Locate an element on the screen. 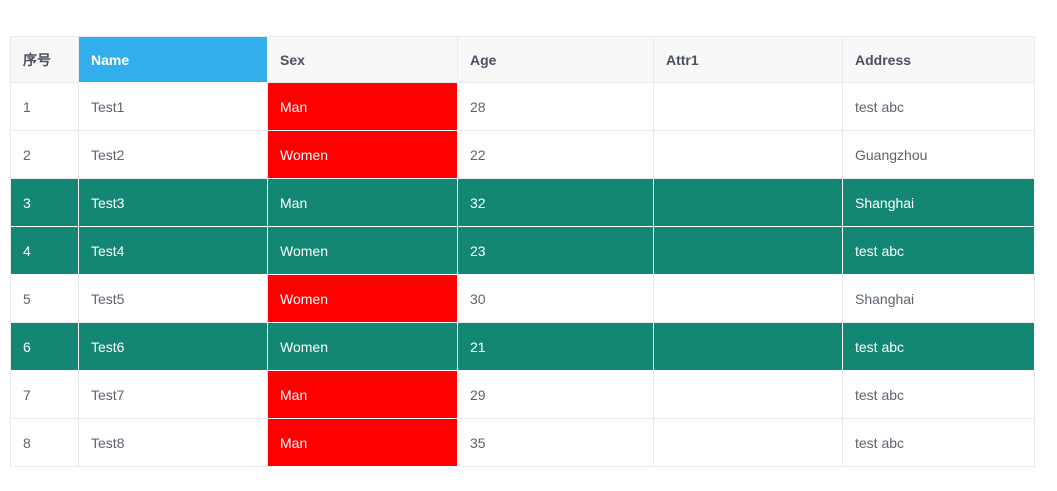  age-cell: 35 is located at coordinates (556, 443).